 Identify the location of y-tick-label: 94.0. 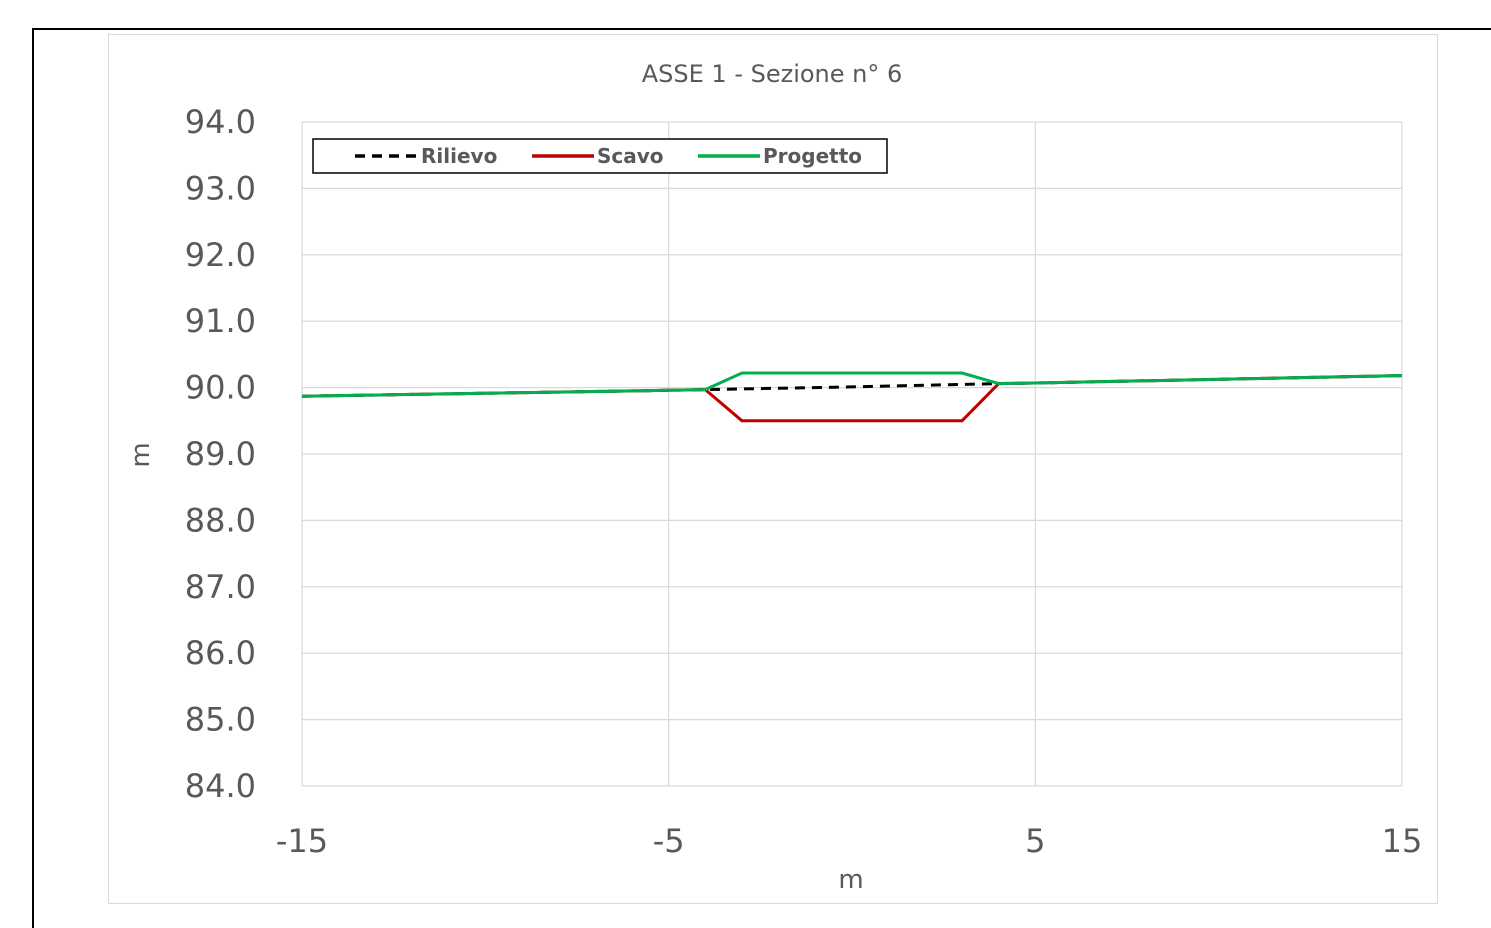
(220, 122).